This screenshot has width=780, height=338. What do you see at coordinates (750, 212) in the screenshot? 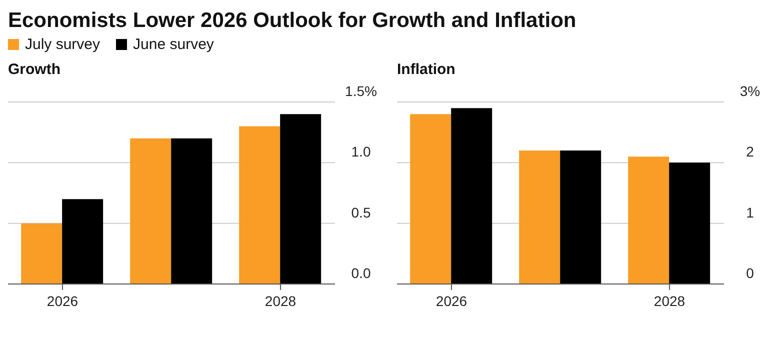
I see `y-tick-label: 1` at bounding box center [750, 212].